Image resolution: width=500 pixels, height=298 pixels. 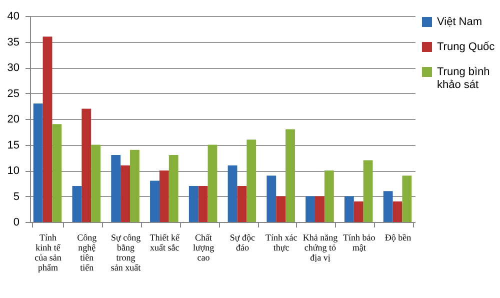 I want to click on legend-label: Trung Quốc, so click(x=466, y=47).